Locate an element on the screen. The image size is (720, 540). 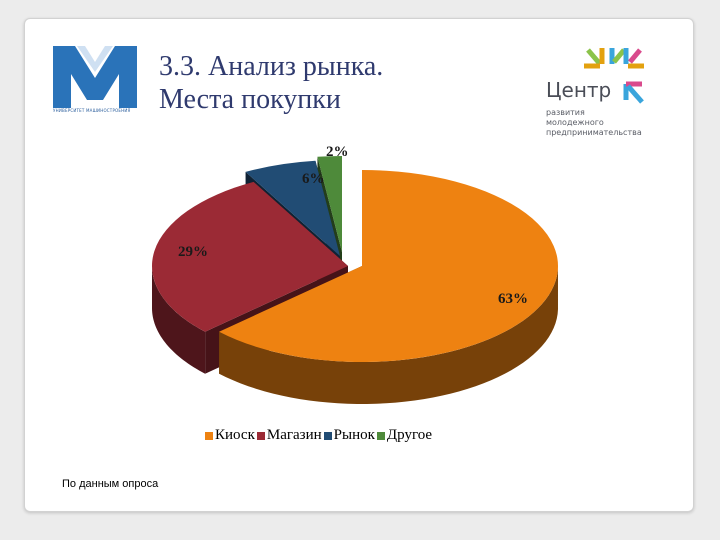
data-label-shop: 29% is located at coordinates (193, 252).